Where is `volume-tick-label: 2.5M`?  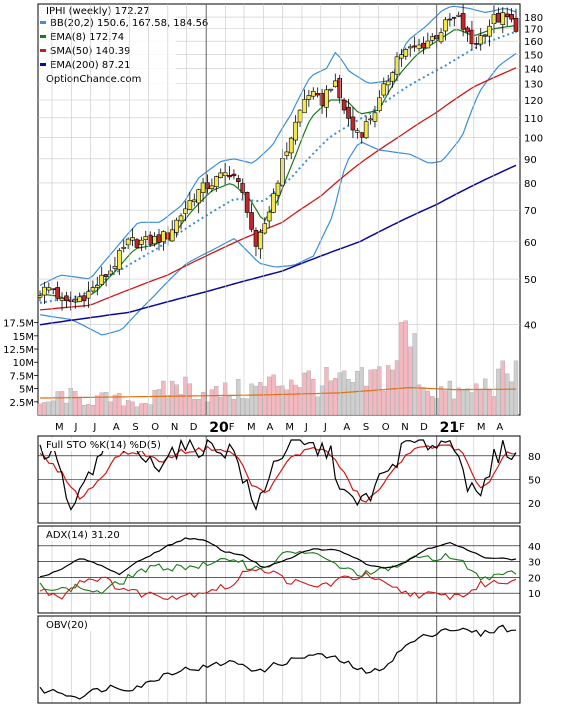 volume-tick-label: 2.5M is located at coordinates (21, 403).